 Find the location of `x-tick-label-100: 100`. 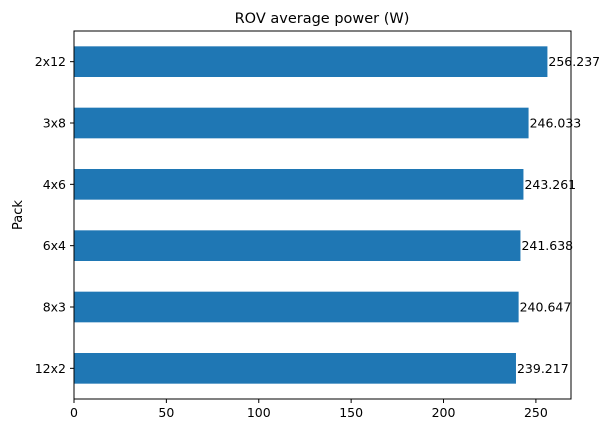

x-tick-label-100: 100 is located at coordinates (259, 412).